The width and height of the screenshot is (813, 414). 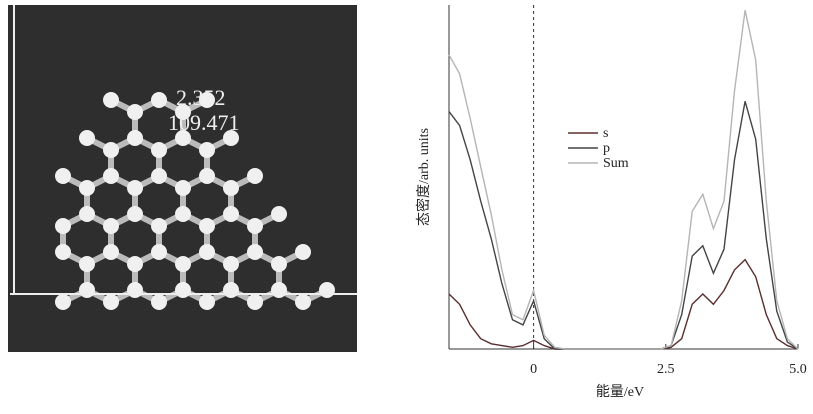 I want to click on x-axis-label: 能量/eV, so click(x=620, y=392).